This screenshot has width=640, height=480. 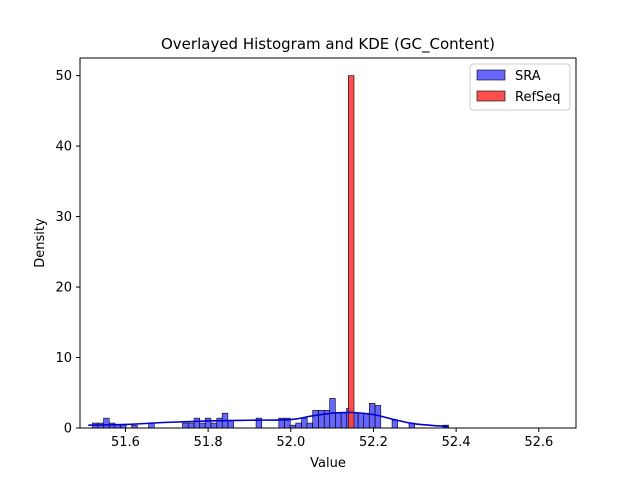 I want to click on x-tick-label: 51.8, so click(x=208, y=442).